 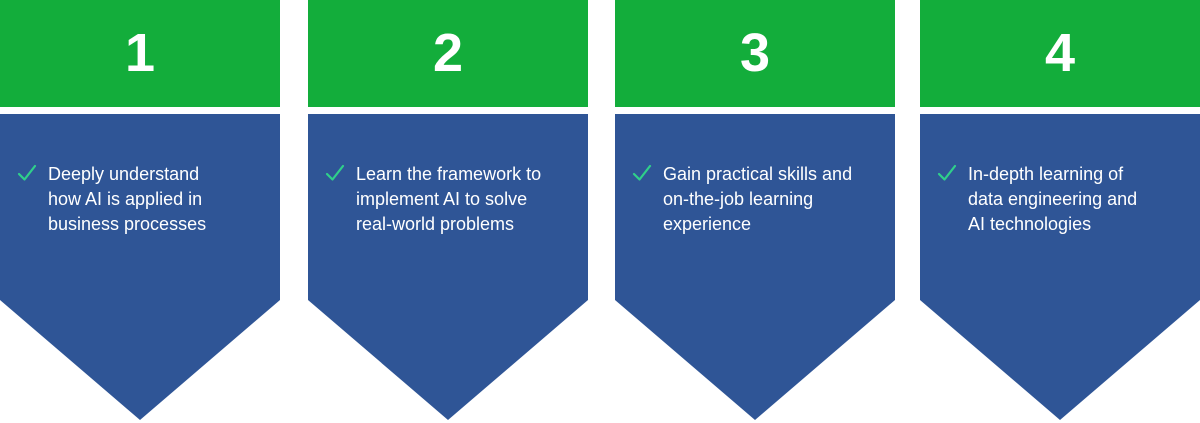 I want to click on step-number-block: 2, so click(x=448, y=53).